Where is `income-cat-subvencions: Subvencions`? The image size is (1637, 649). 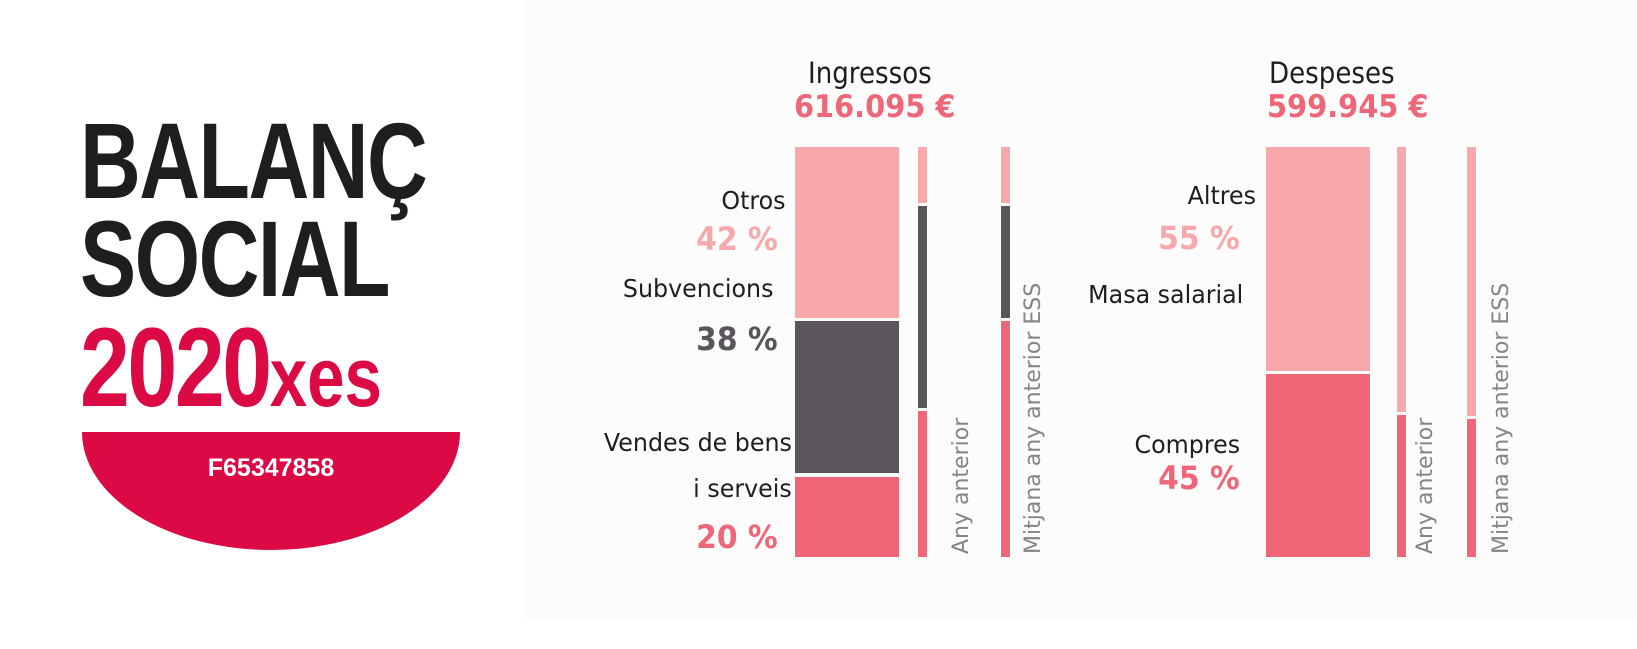
income-cat-subvencions: Subvencions is located at coordinates (697, 288).